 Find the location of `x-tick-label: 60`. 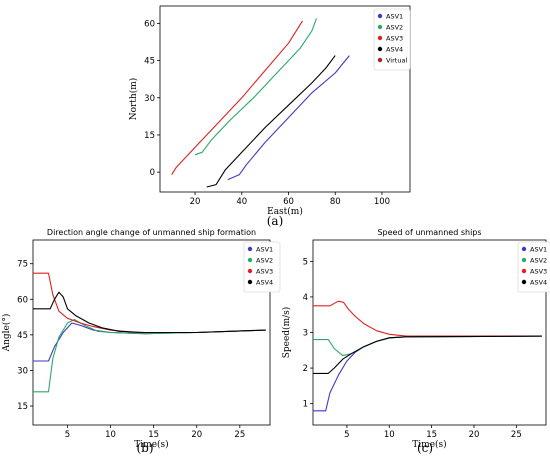

x-tick-label: 60 is located at coordinates (288, 202).